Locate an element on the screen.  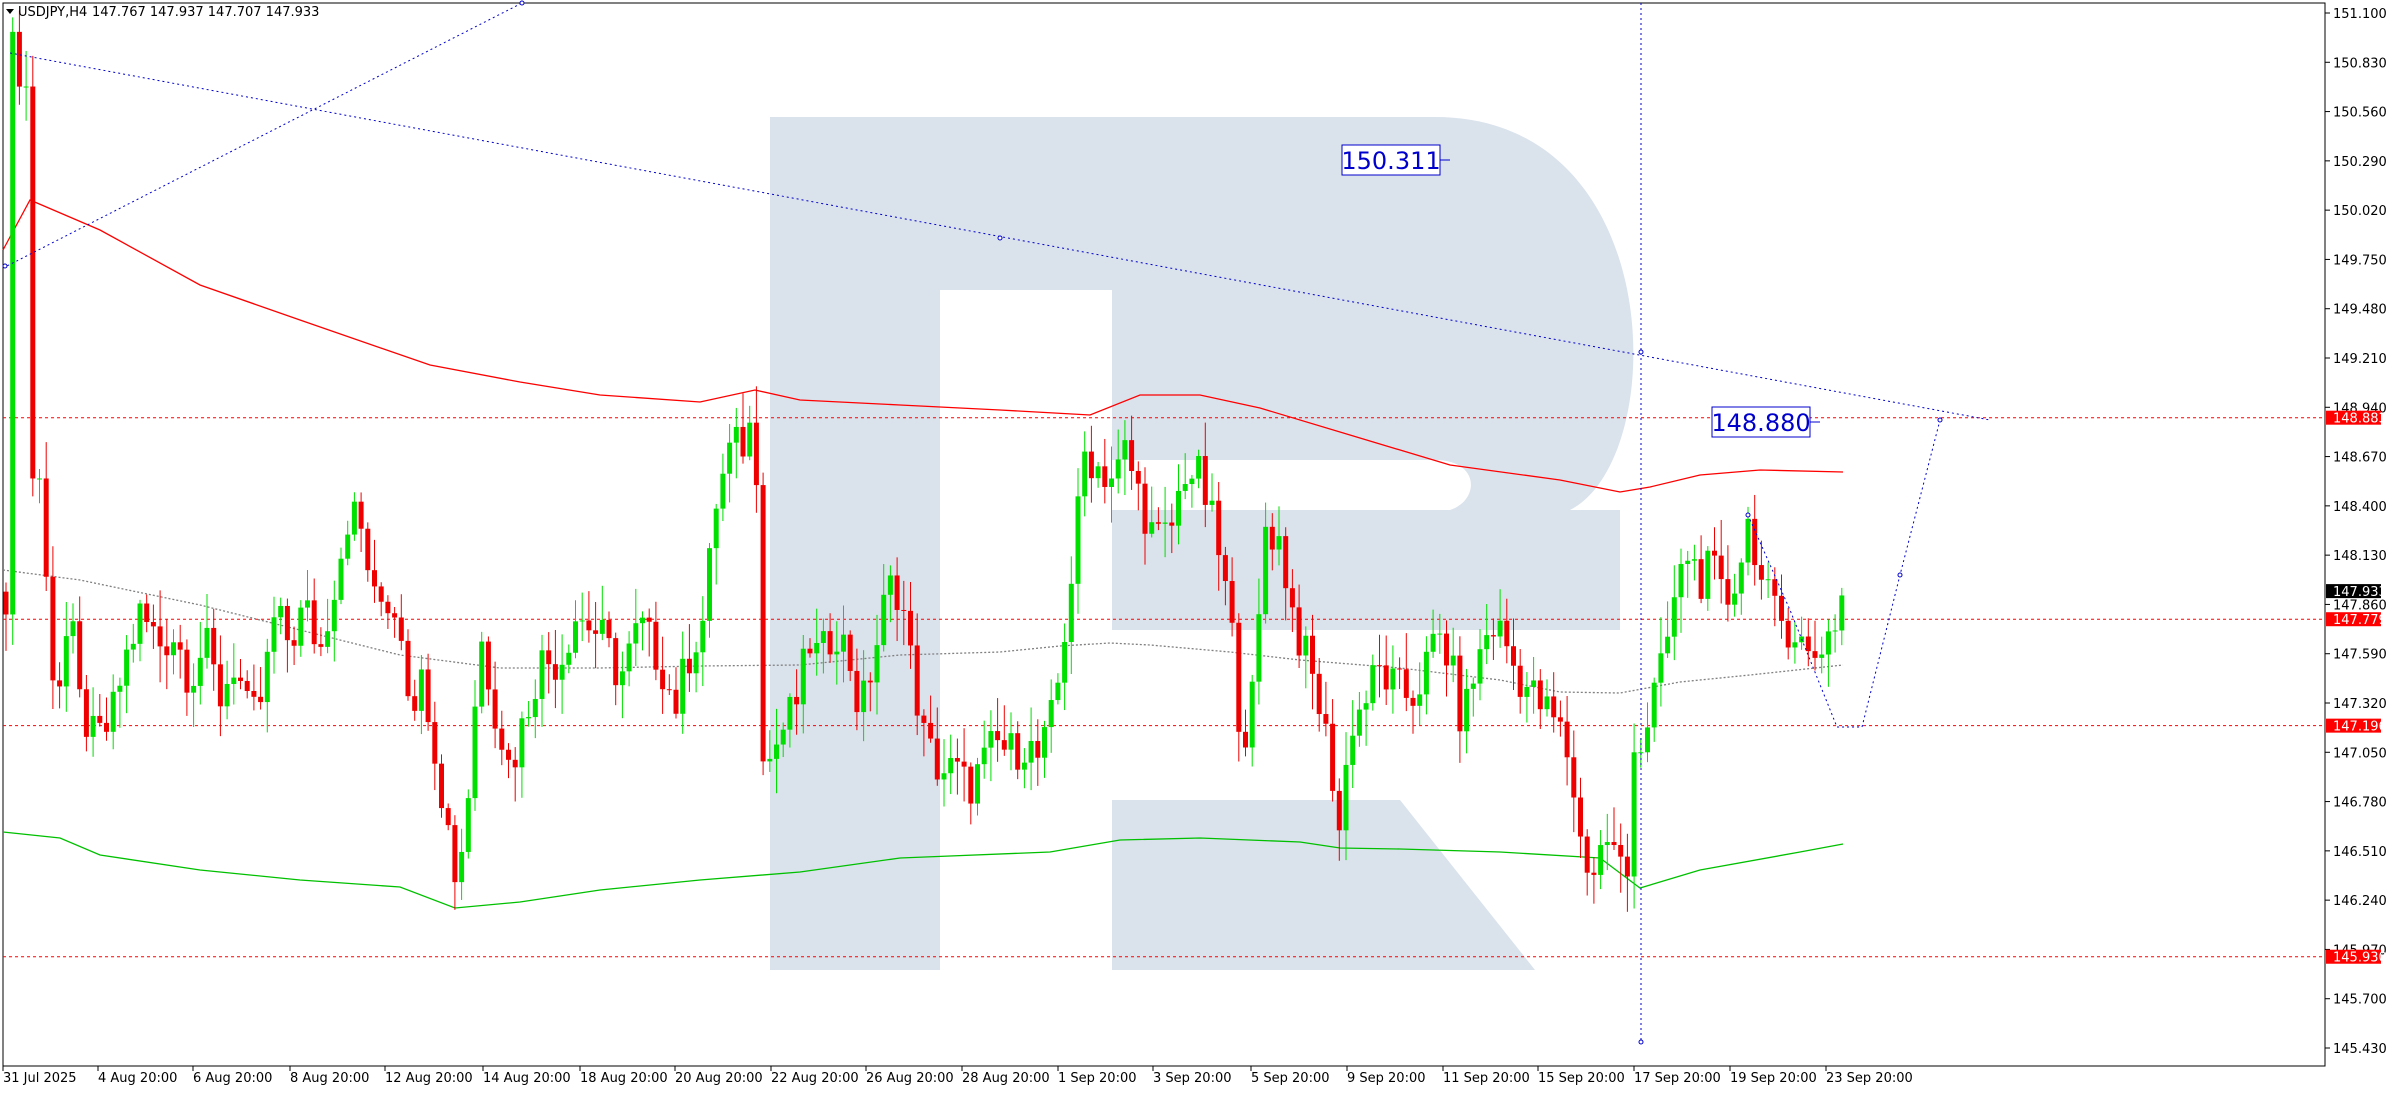
y-tick-label: 150.290 is located at coordinates (2360, 162).